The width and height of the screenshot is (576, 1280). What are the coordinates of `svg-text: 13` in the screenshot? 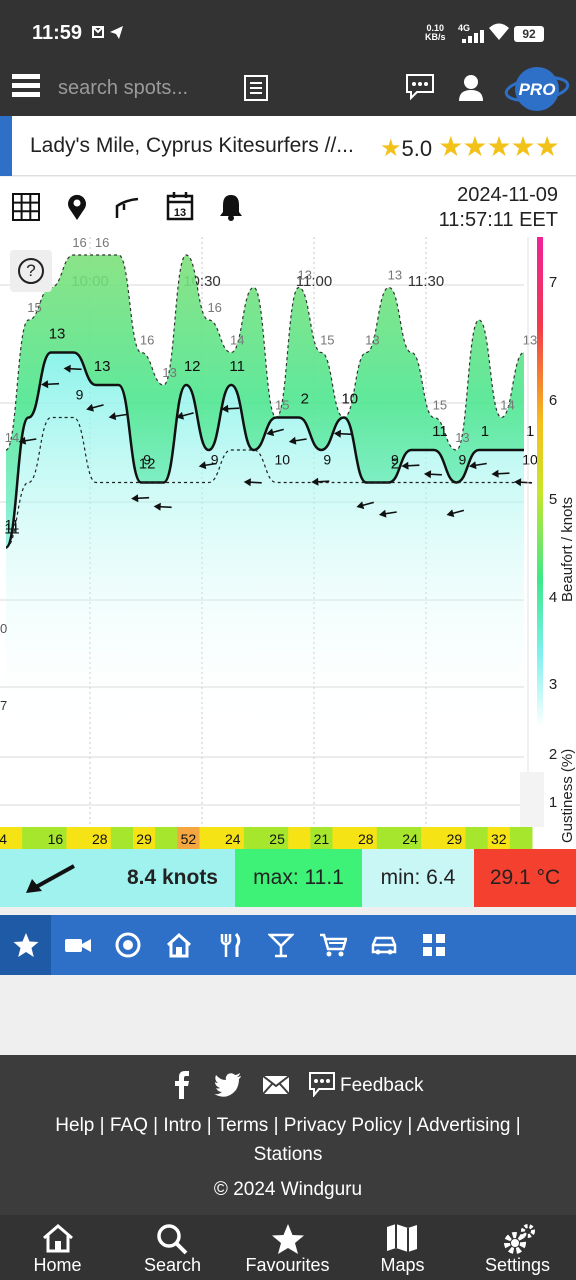 It's located at (180, 213).